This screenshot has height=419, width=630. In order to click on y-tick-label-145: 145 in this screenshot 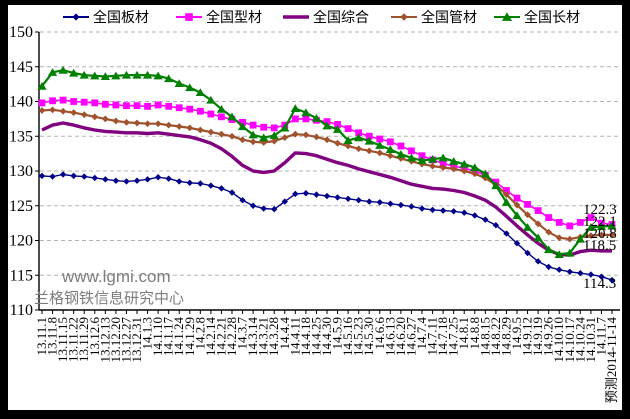, I will do `click(21, 67)`.